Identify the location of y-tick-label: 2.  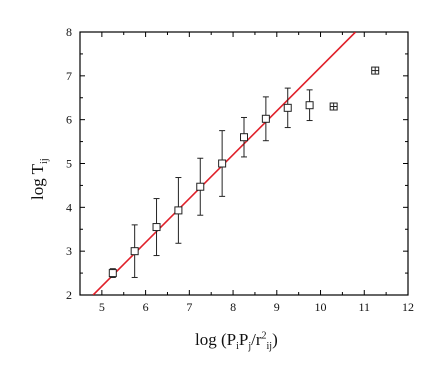
(69, 295).